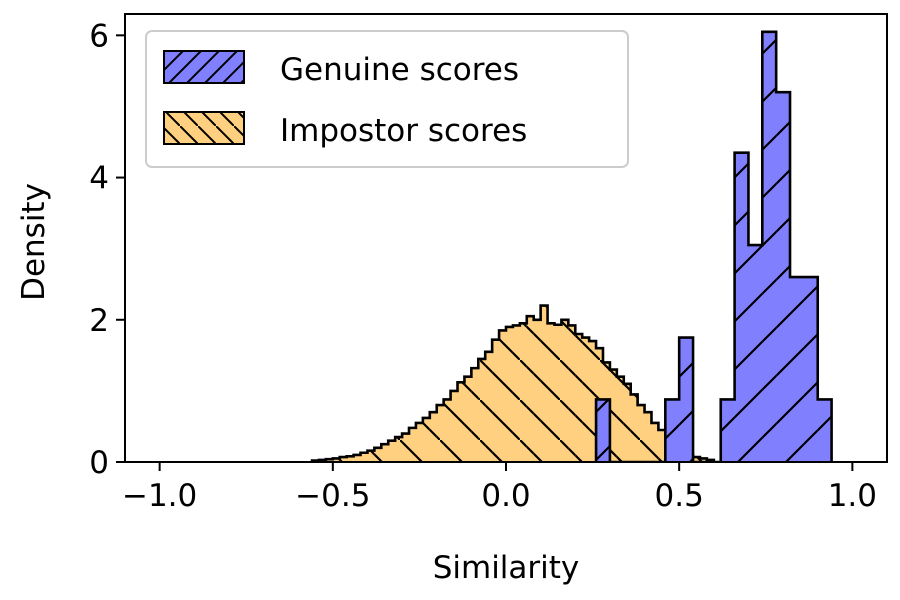 This screenshot has width=900, height=600. What do you see at coordinates (403, 131) in the screenshot?
I see `legend-label-impostor: Impostor scores` at bounding box center [403, 131].